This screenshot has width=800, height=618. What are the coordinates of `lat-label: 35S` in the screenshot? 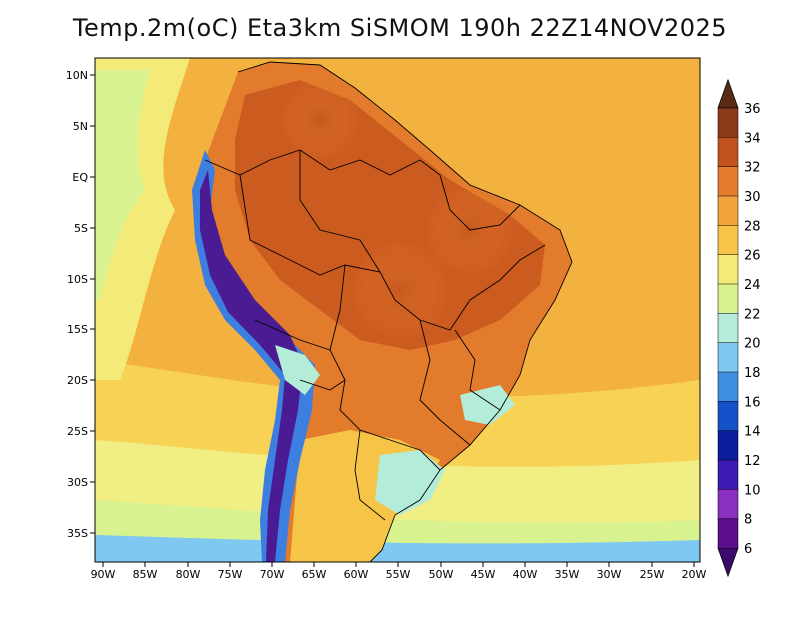 It's located at (77, 533).